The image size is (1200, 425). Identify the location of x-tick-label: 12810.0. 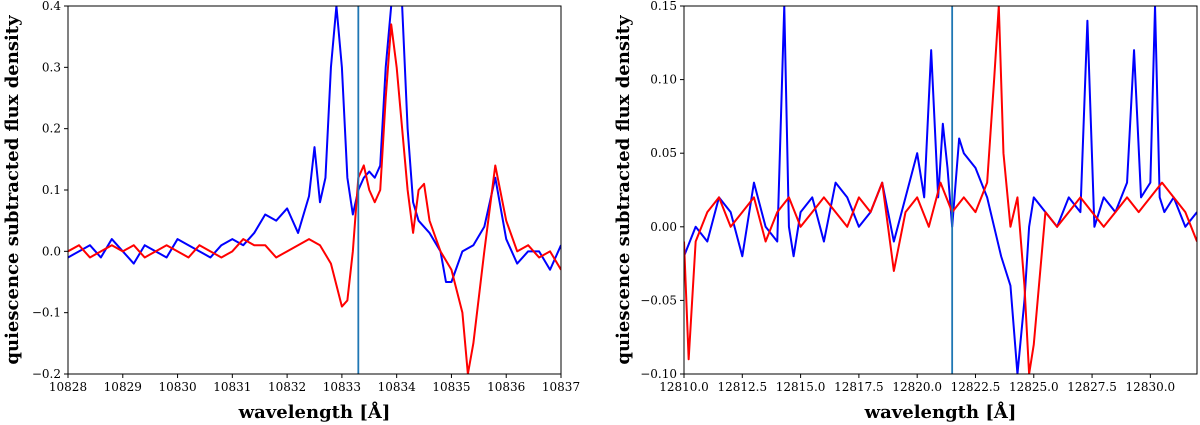
(684, 387).